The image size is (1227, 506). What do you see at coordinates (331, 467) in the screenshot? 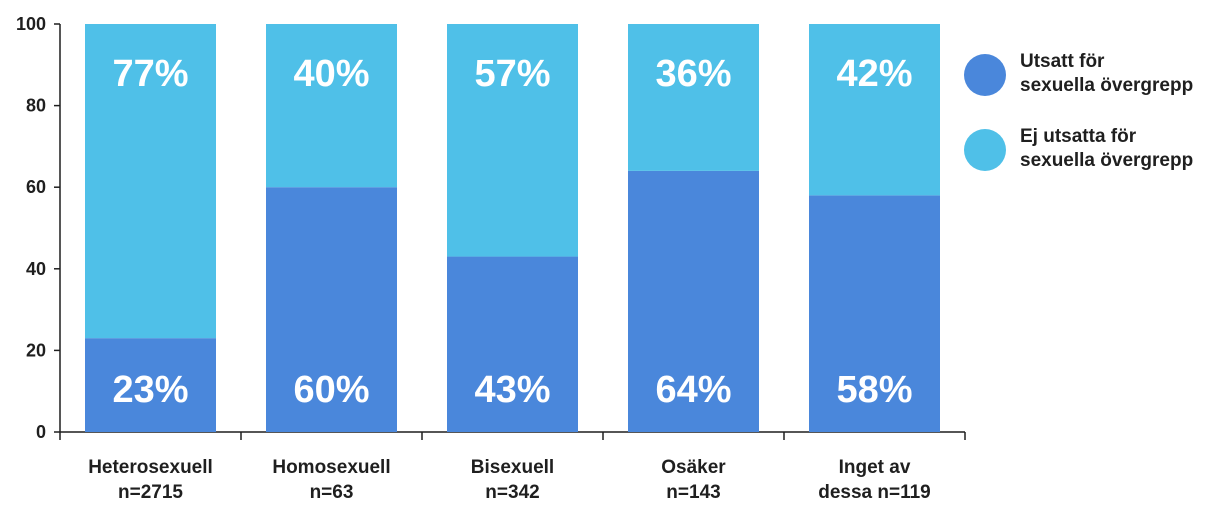
I see `category-label: Homosexuell` at bounding box center [331, 467].